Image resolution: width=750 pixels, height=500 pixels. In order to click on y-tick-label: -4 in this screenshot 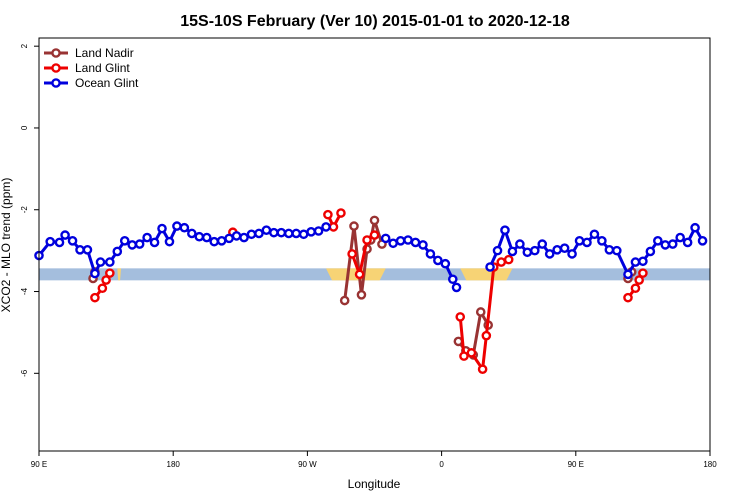, I will do `click(24, 291)`.